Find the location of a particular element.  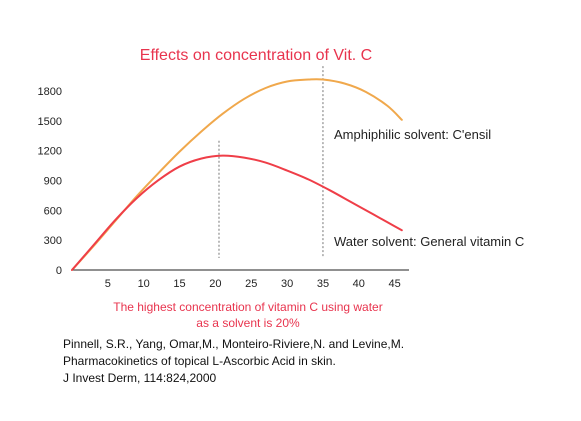

y-tick-300: 300 is located at coordinates (53, 241).